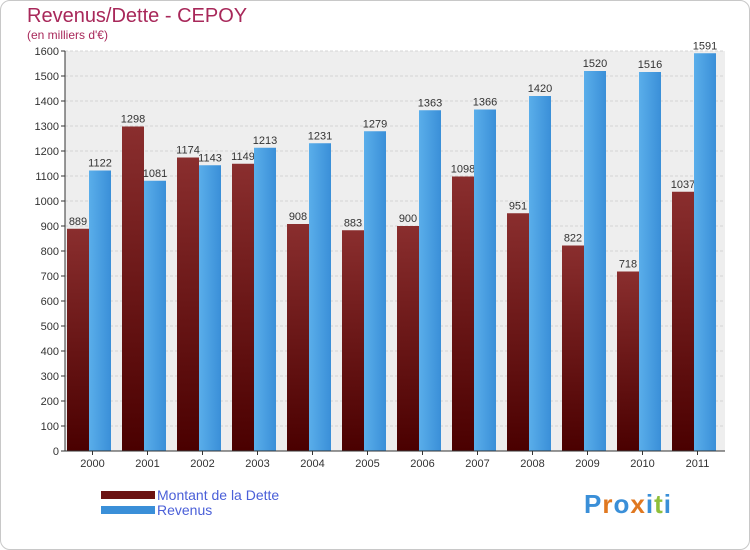 This screenshot has height=550, width=750. I want to click on data-label: 1298, so click(133, 120).